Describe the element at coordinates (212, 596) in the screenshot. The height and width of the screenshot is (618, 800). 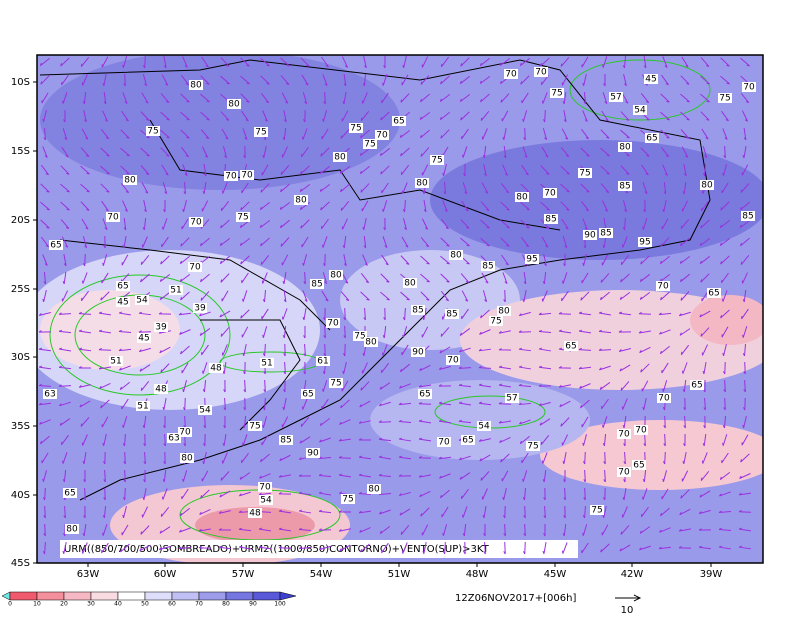
I see `colorbar-cell` at that location.